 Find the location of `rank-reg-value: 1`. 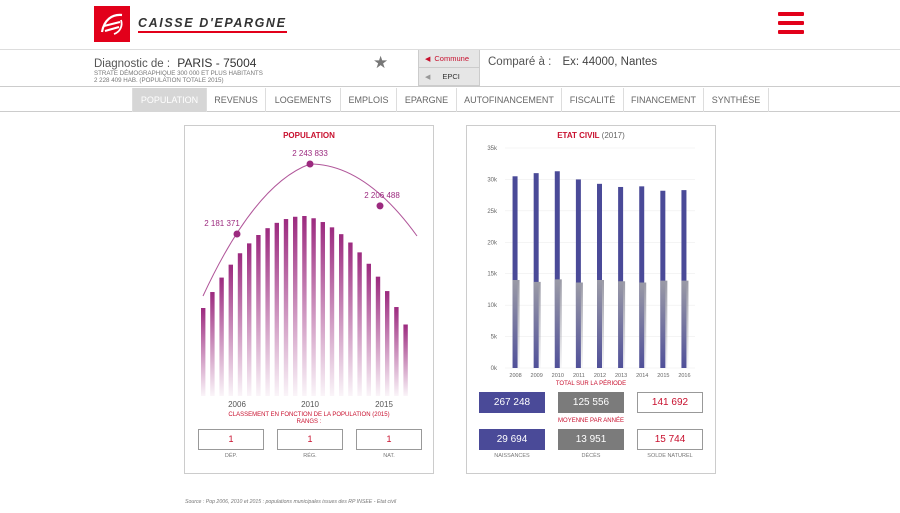

rank-reg-value: 1 is located at coordinates (310, 439).